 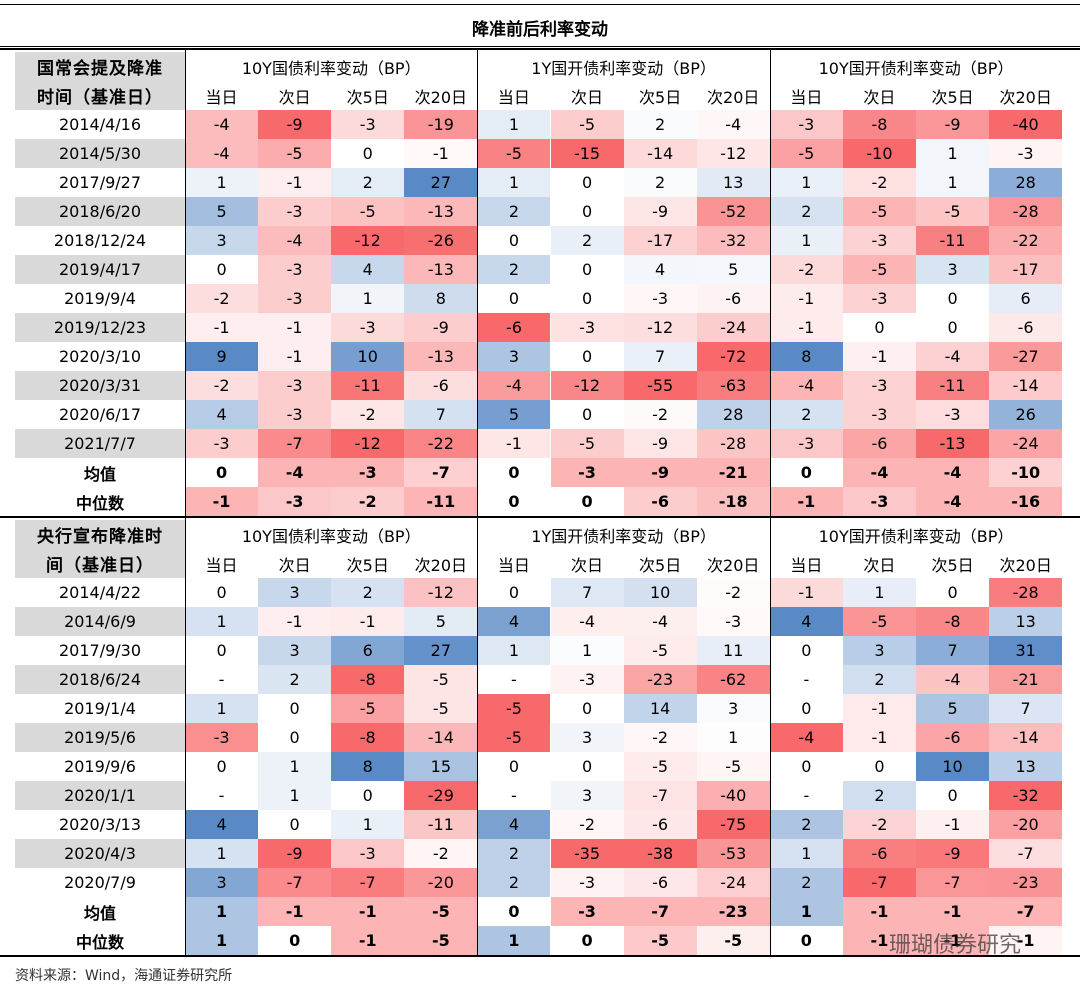 I want to click on value-cell: 3, so click(x=514, y=356).